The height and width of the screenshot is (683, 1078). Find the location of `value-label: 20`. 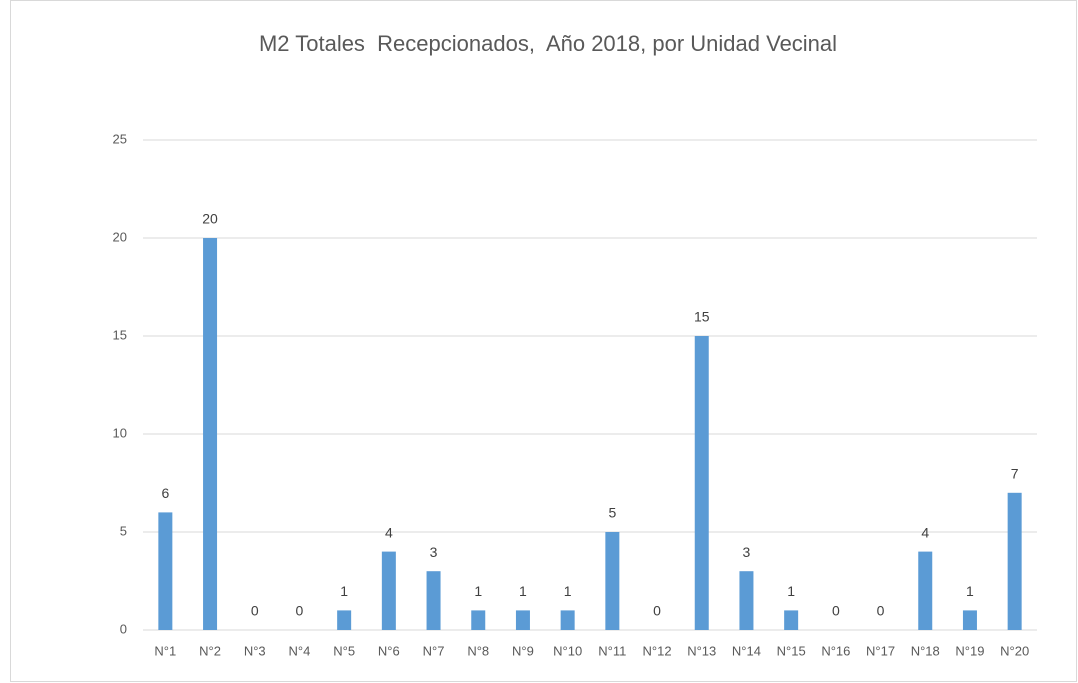

value-label: 20 is located at coordinates (210, 219).